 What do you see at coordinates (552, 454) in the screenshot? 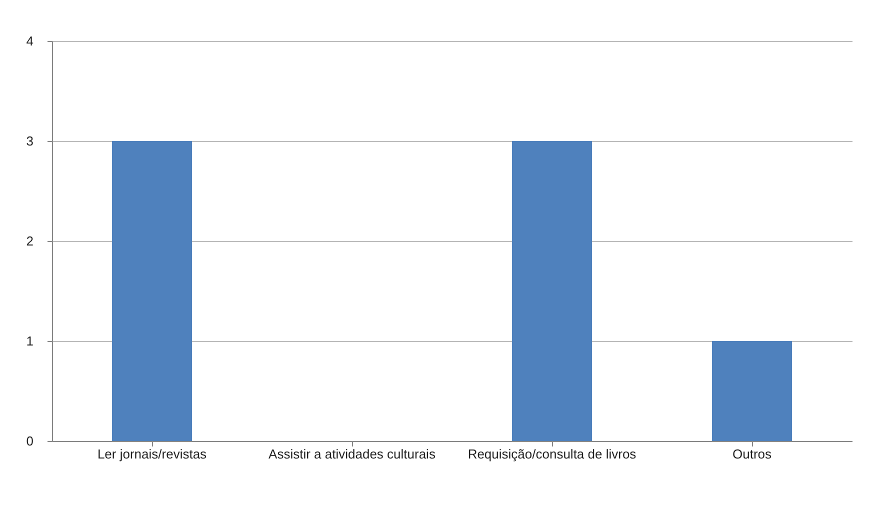
I see `x-tick-label: Requisição/consulta de livros` at bounding box center [552, 454].